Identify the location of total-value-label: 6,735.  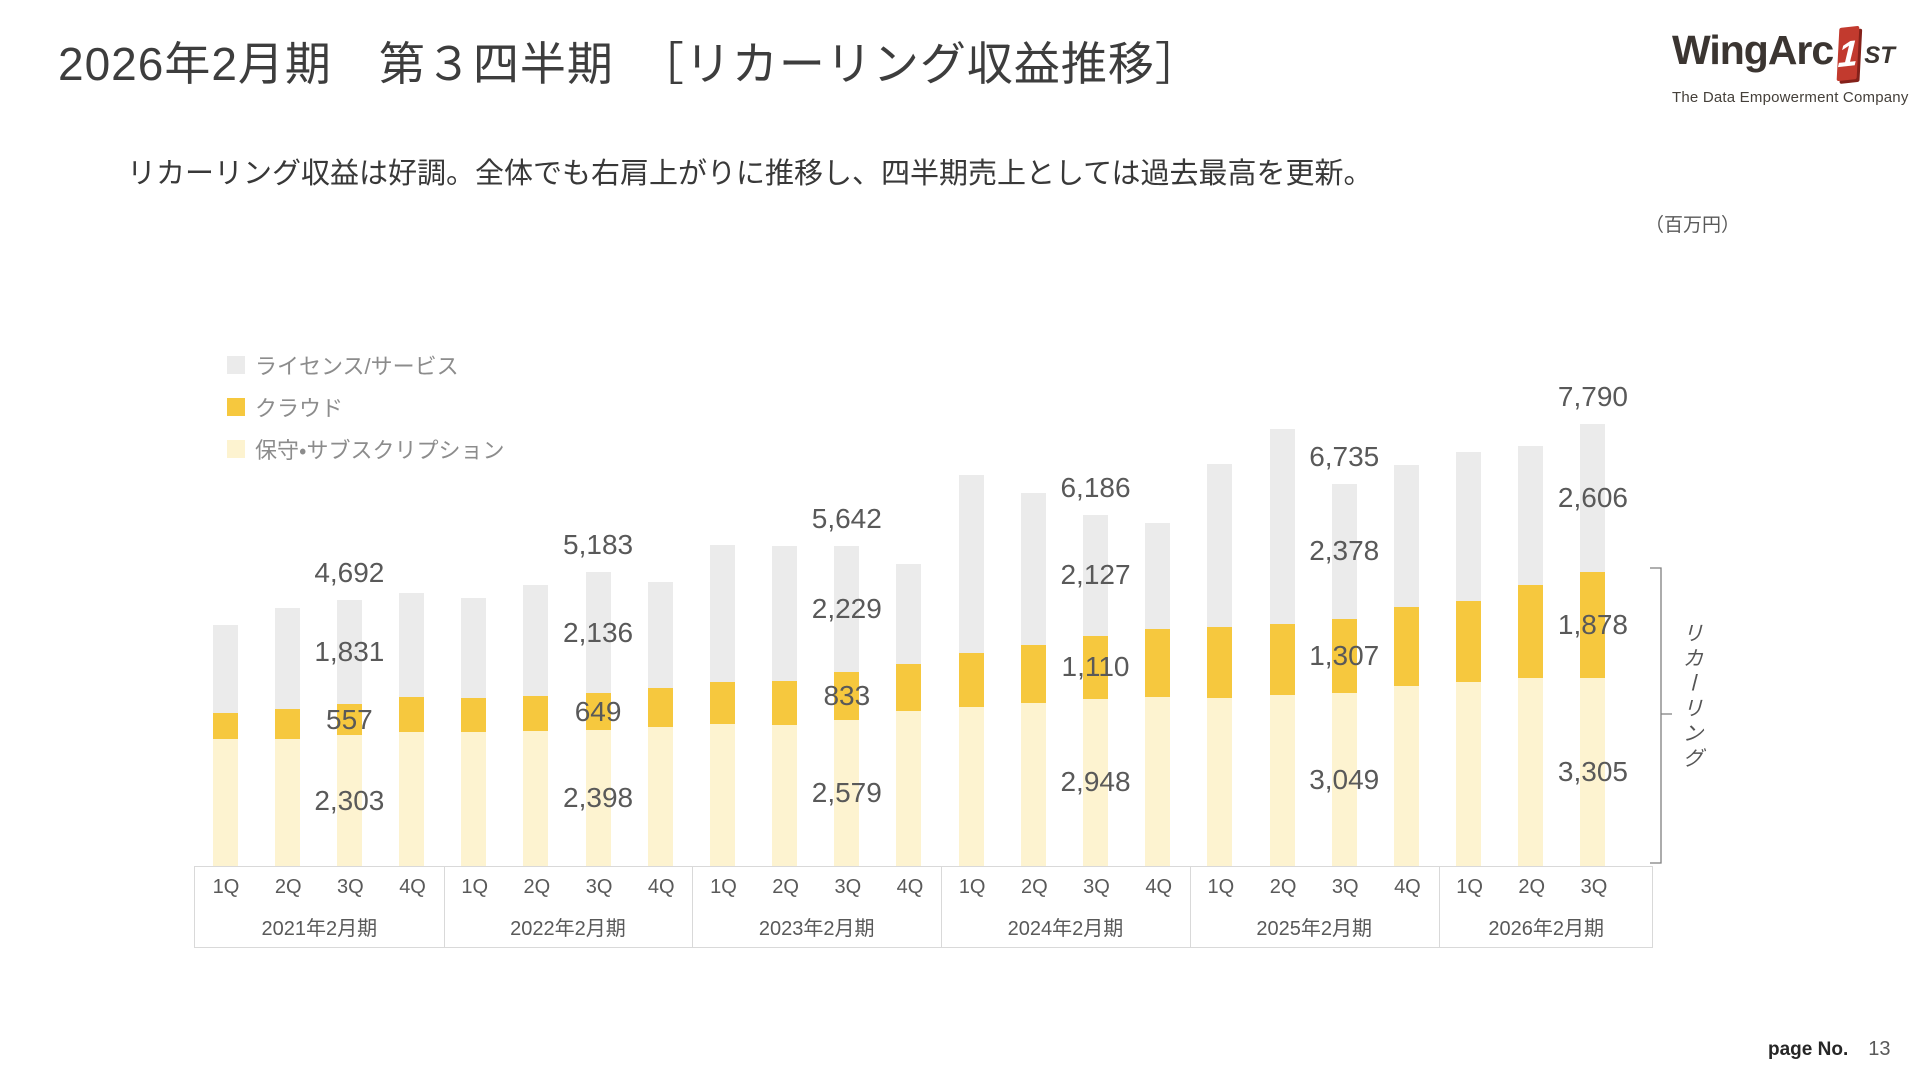
(1344, 456).